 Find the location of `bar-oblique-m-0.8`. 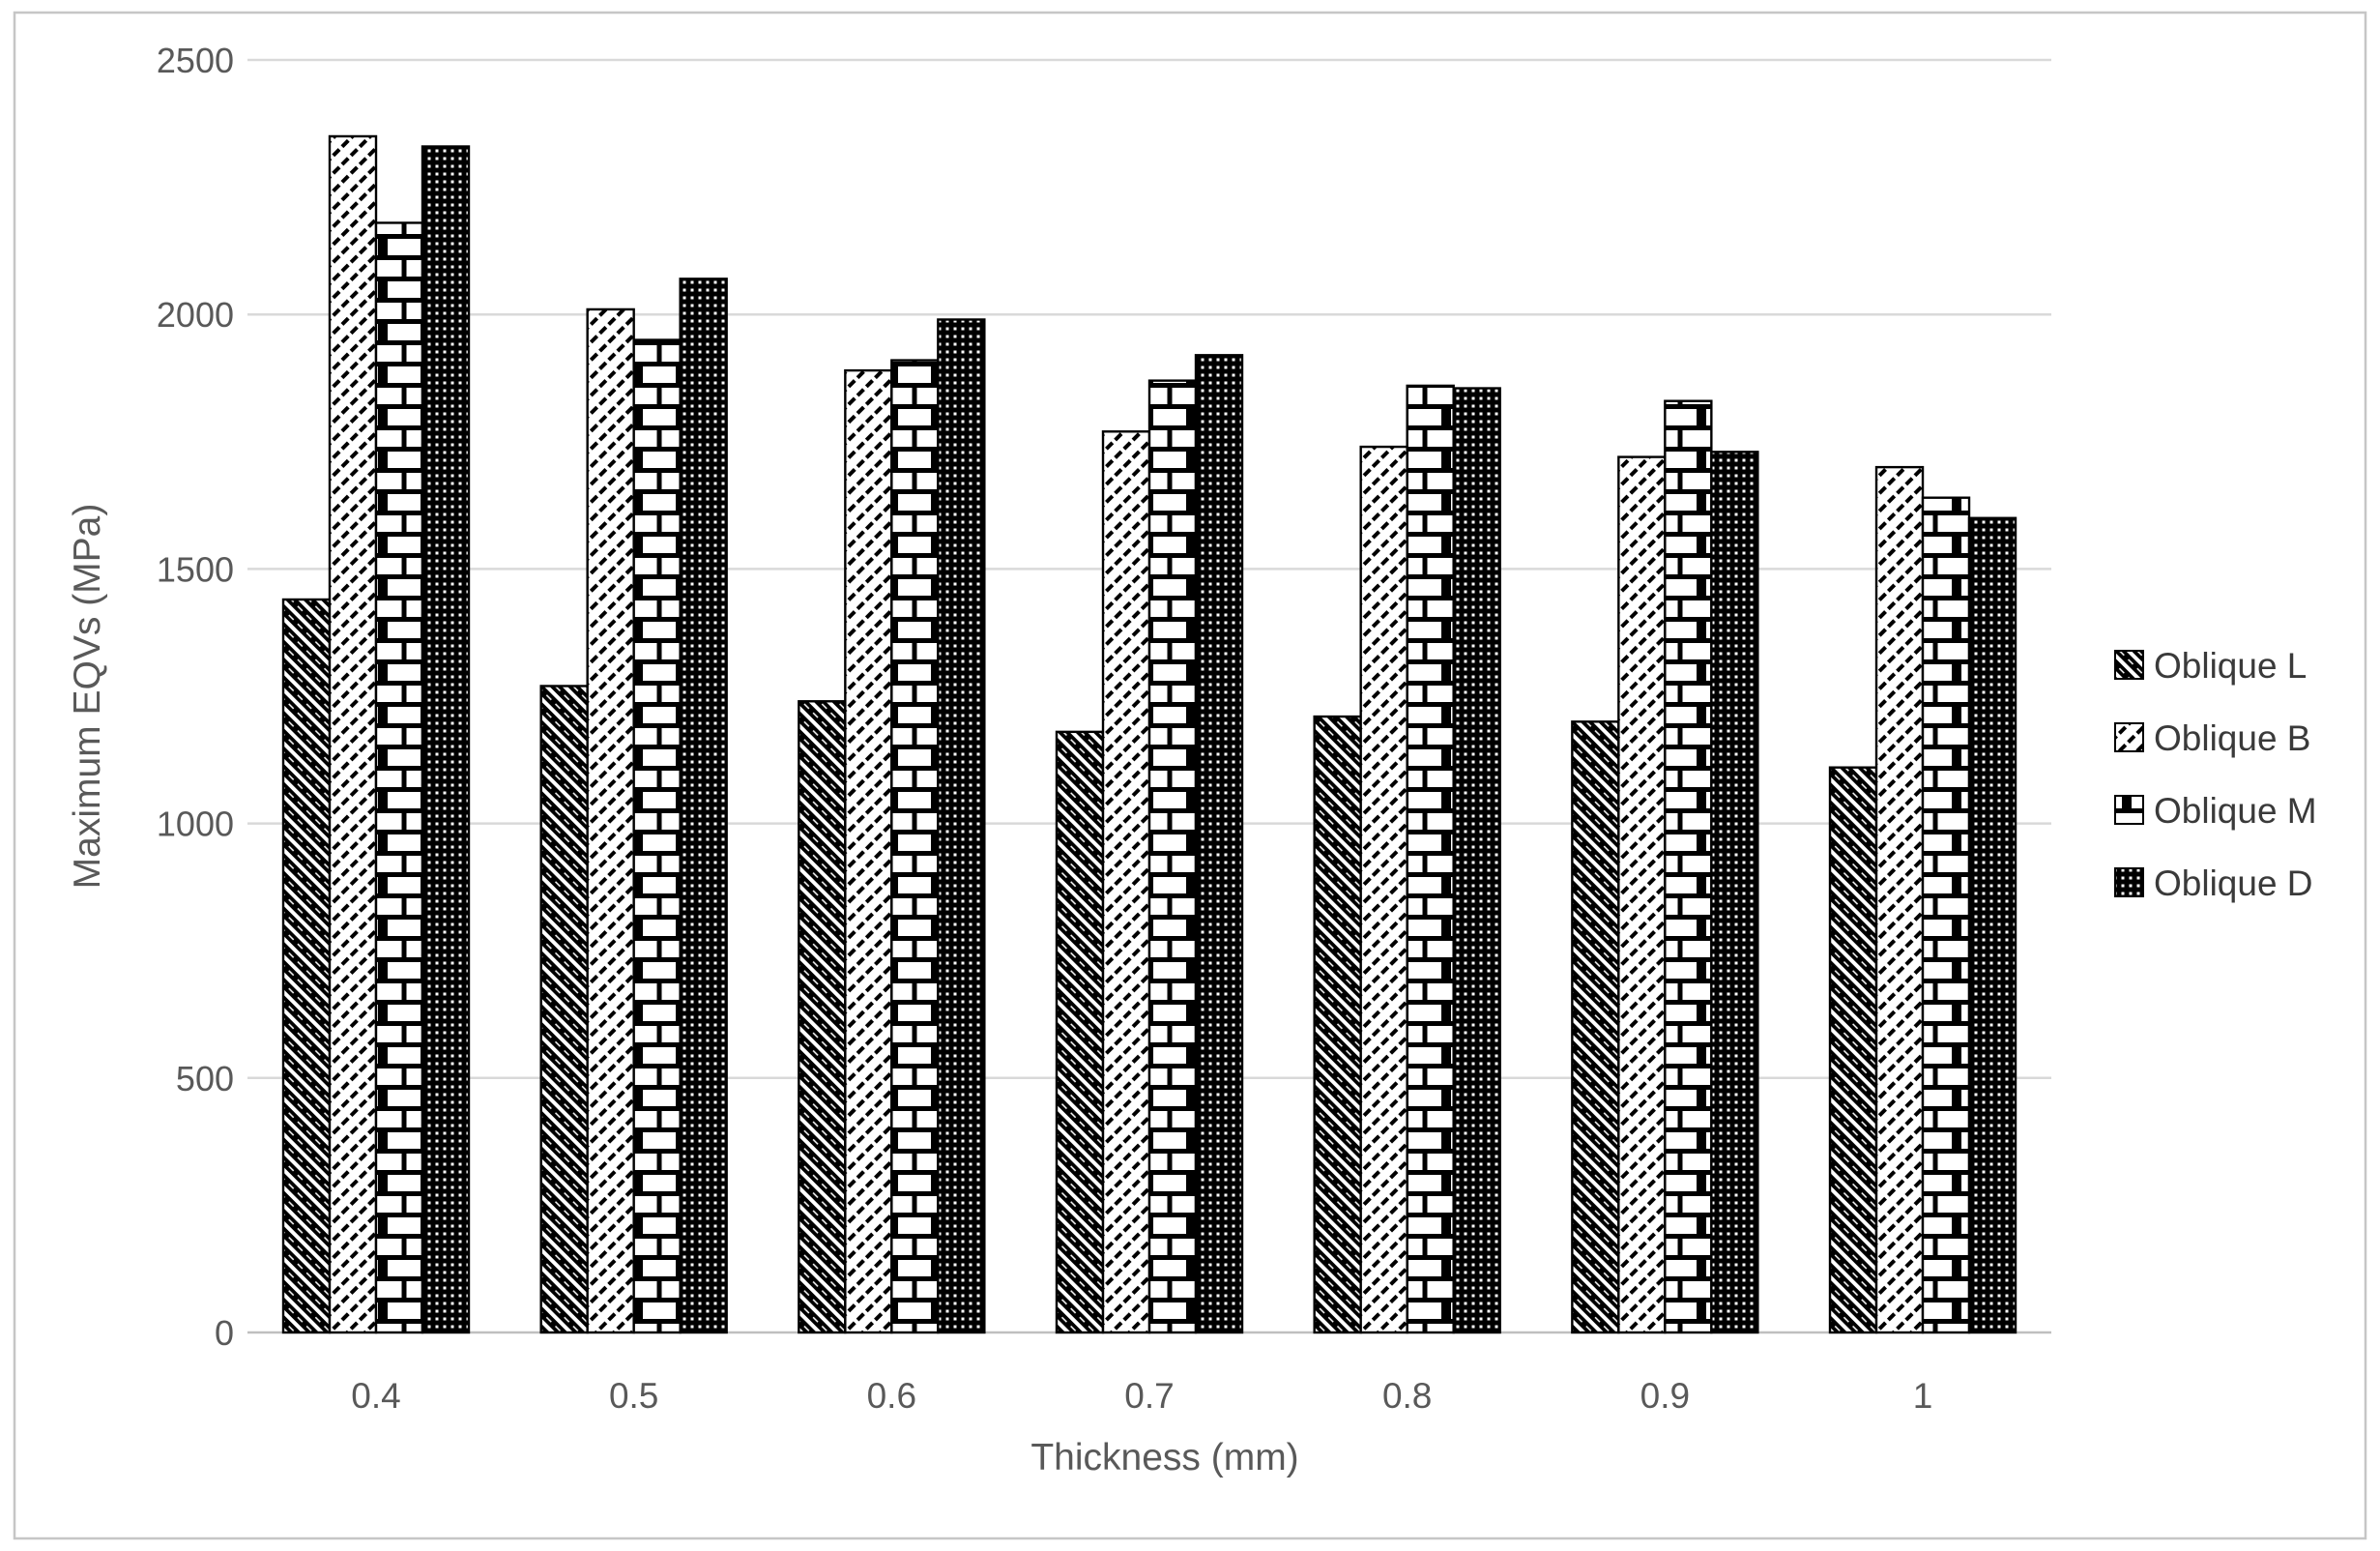

bar-oblique-m-0.8 is located at coordinates (1431, 859).